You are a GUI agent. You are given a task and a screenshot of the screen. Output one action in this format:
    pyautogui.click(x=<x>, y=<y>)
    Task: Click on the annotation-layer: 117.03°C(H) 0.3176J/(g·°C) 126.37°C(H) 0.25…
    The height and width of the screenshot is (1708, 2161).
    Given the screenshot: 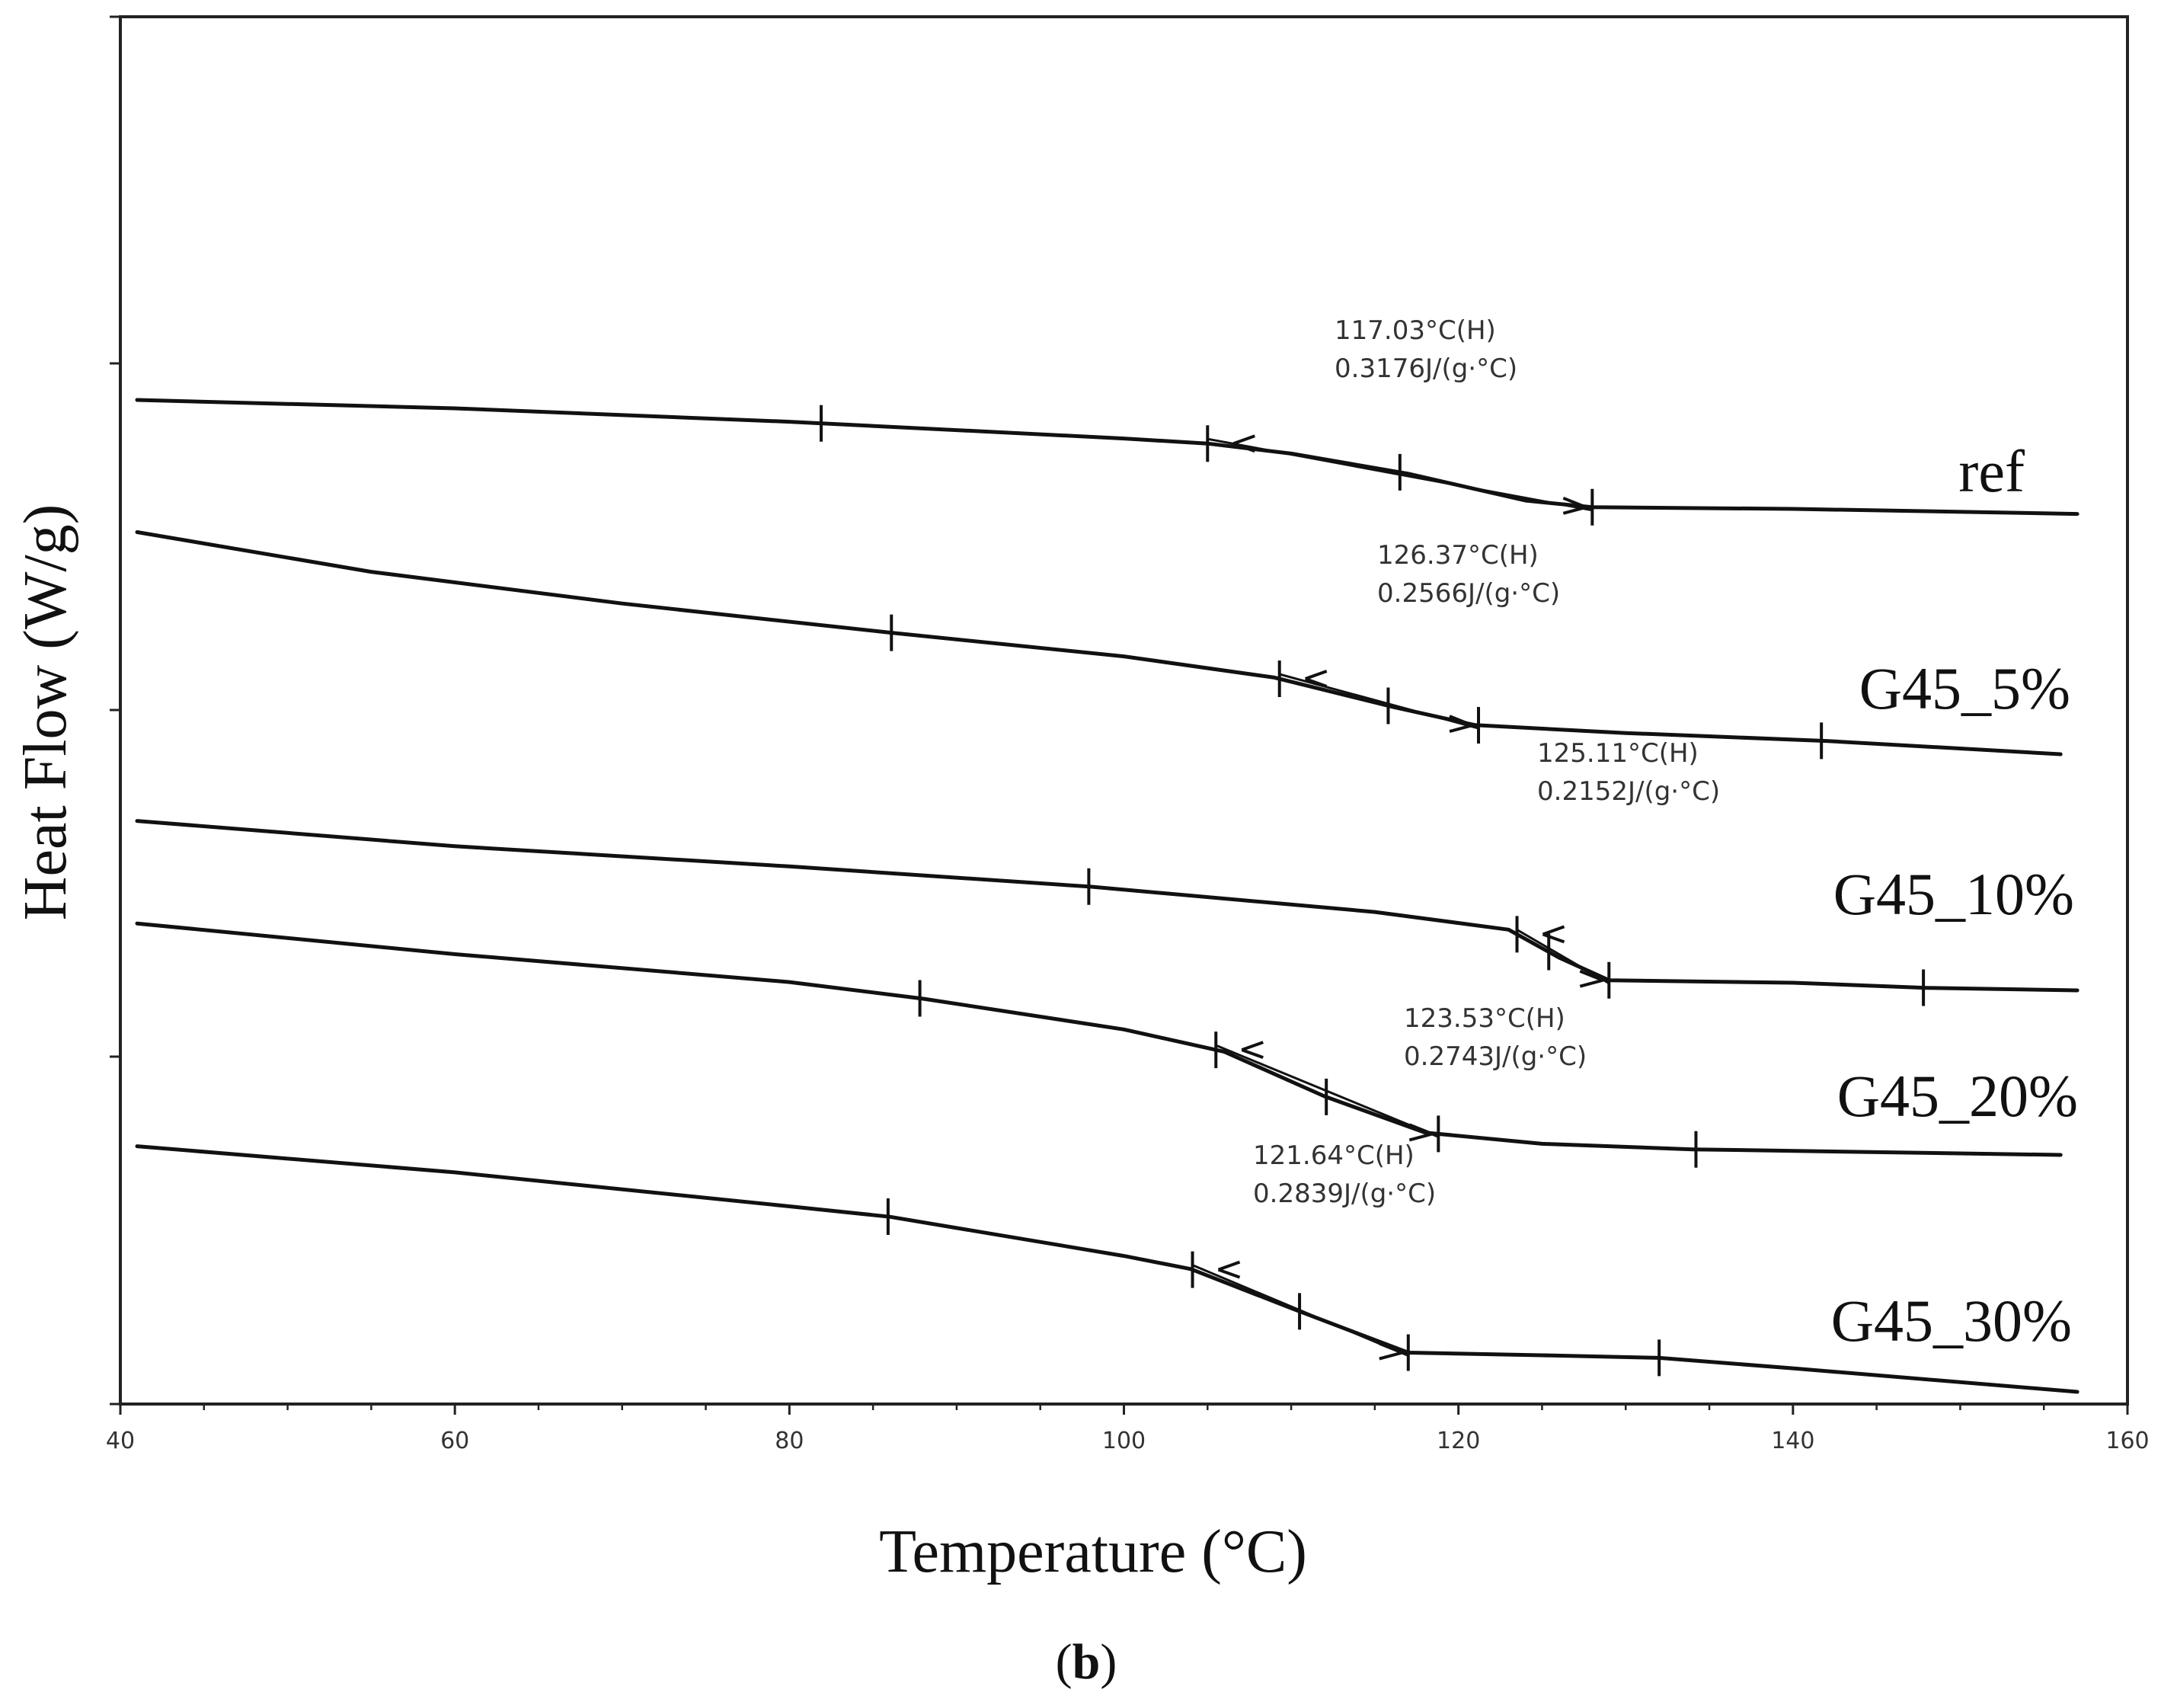 What is the action you would take?
    pyautogui.click(x=1487, y=762)
    